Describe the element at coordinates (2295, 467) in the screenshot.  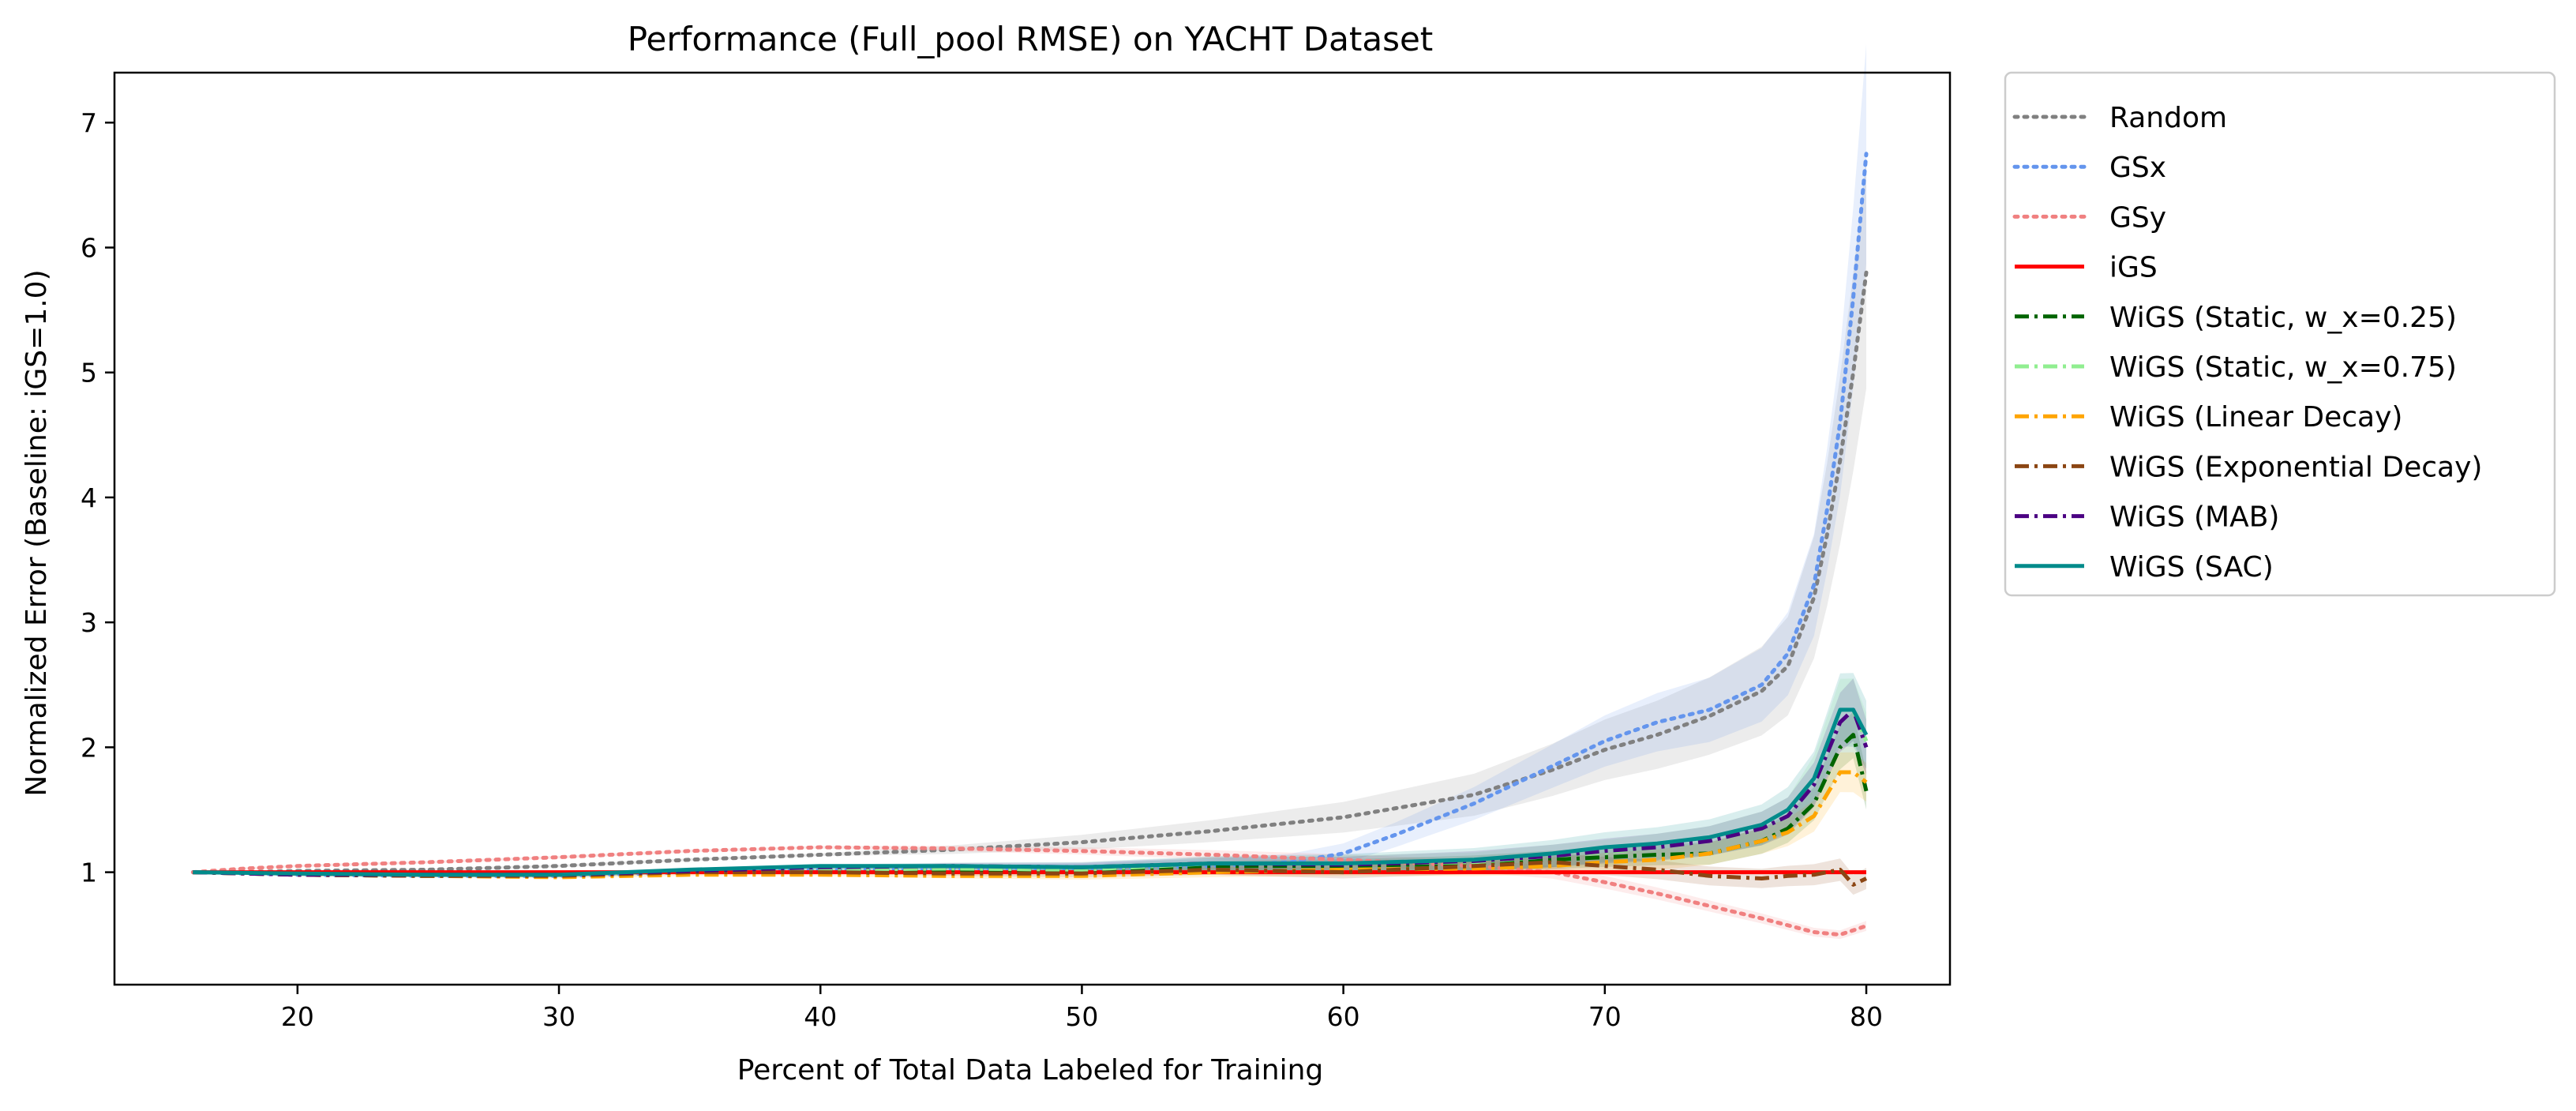
I see `legend-label: WiGS (Exponential Decay)` at that location.